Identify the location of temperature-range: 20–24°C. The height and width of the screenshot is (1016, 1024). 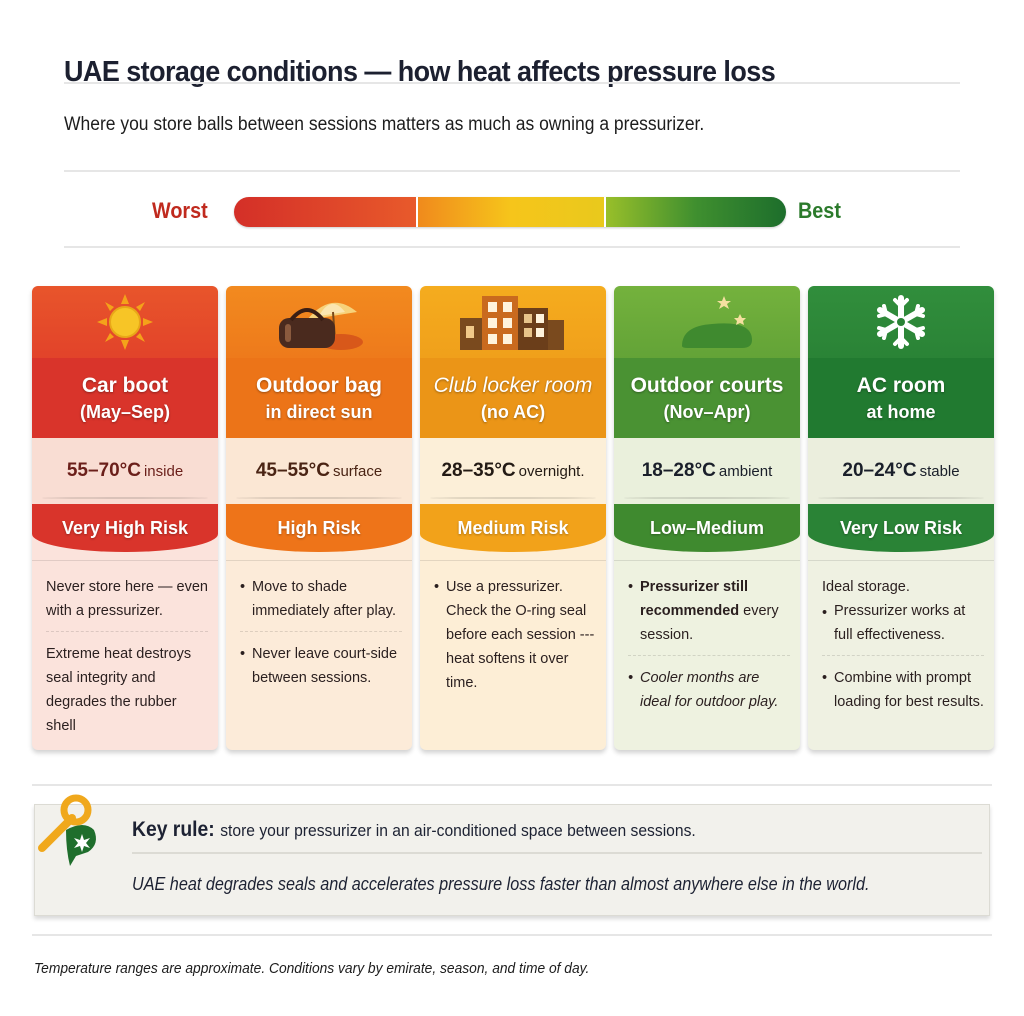
(879, 470).